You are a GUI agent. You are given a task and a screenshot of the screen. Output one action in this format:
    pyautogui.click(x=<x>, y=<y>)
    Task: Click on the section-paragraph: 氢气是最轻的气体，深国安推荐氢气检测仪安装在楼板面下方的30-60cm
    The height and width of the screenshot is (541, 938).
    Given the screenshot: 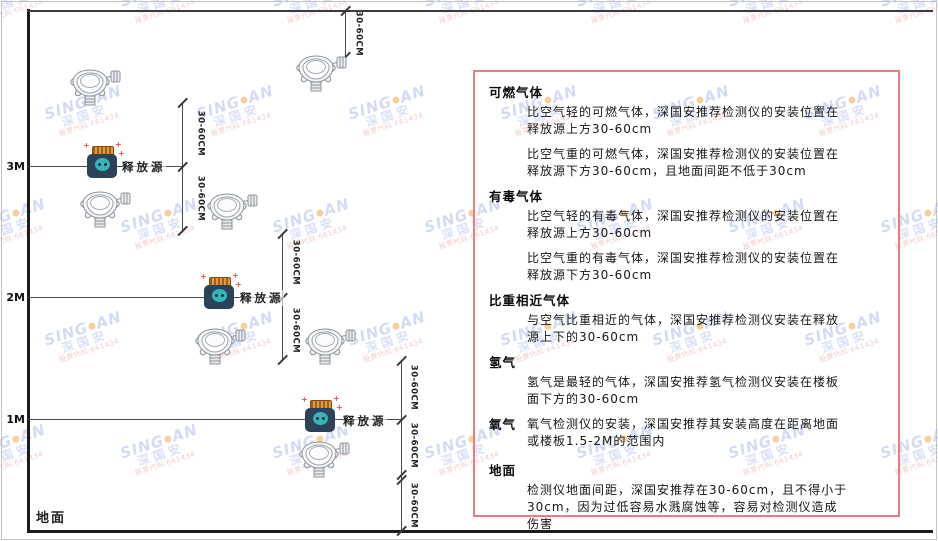 What is the action you would take?
    pyautogui.click(x=683, y=390)
    